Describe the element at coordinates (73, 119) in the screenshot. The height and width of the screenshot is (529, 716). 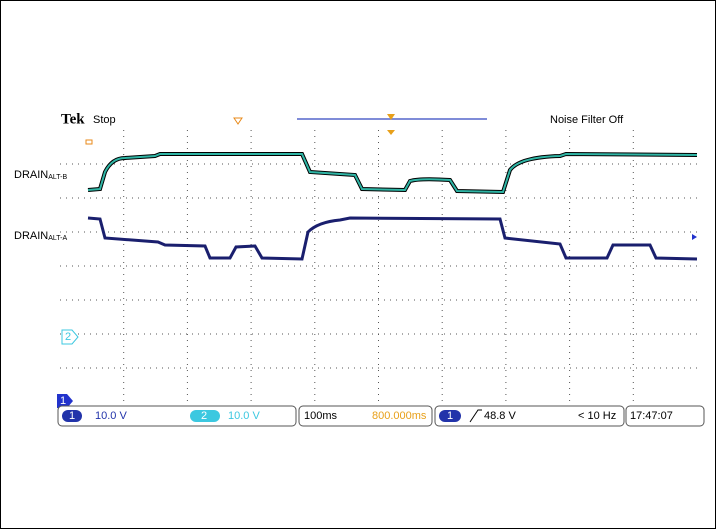
I see `brand: Tek` at that location.